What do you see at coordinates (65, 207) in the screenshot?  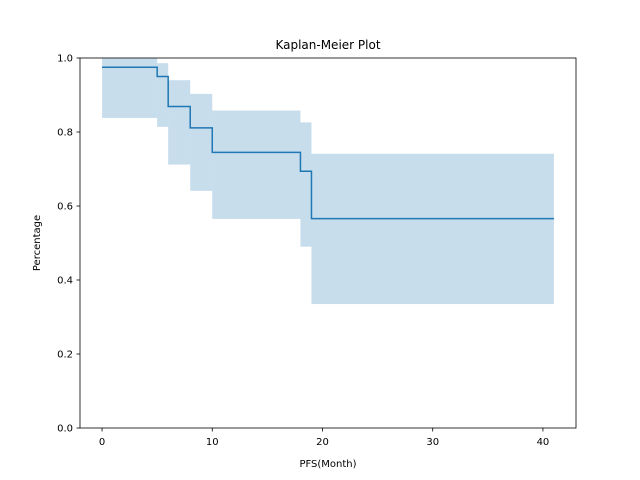 I see `y-tick-label: 0.6` at bounding box center [65, 207].